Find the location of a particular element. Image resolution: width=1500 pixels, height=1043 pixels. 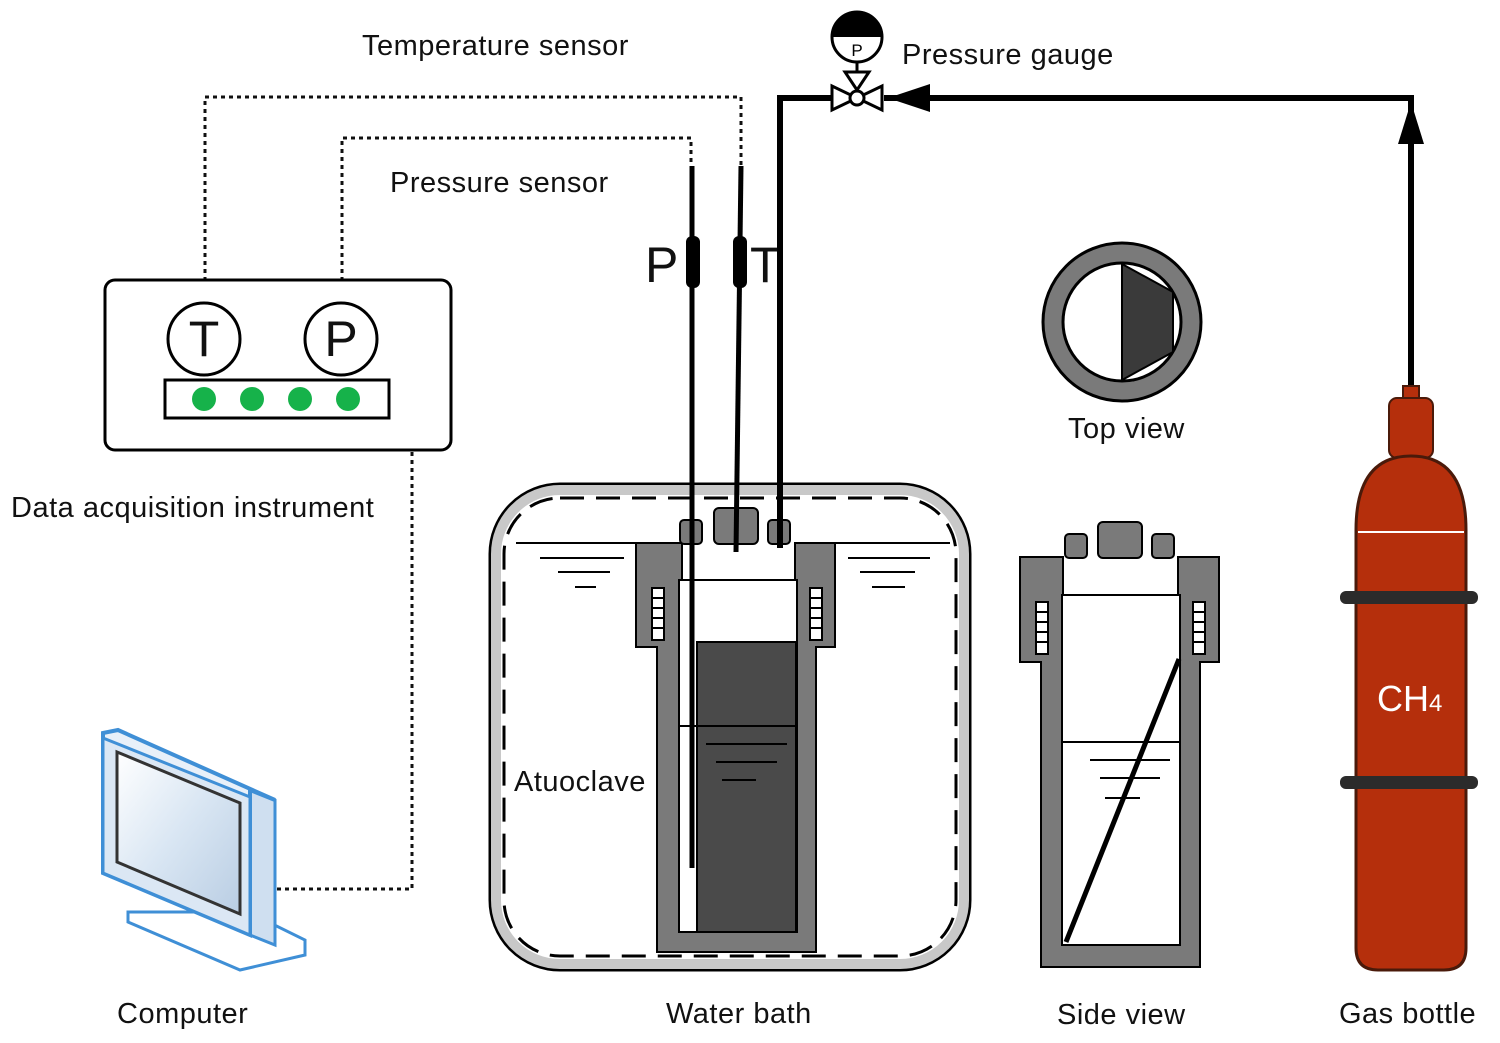

water-bath-label: Water bath is located at coordinates (739, 1014).